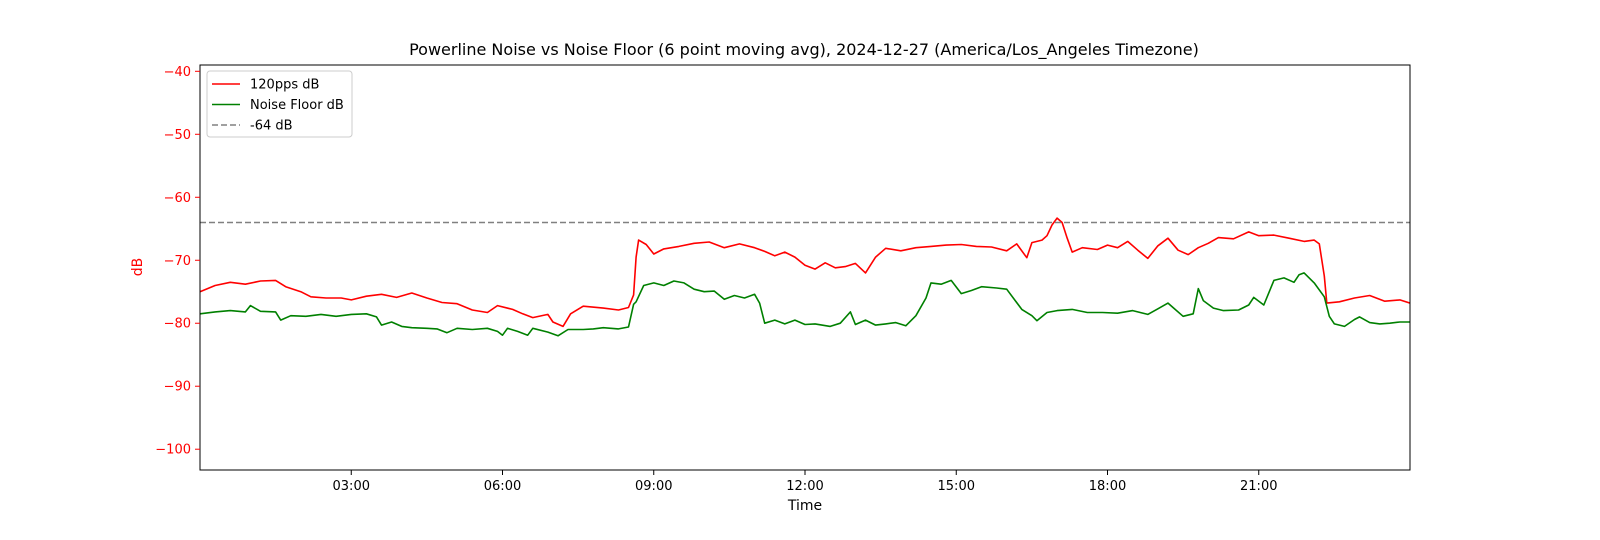 This screenshot has width=1600, height=540. What do you see at coordinates (177, 198) in the screenshot?
I see `y-tick-label: −60` at bounding box center [177, 198].